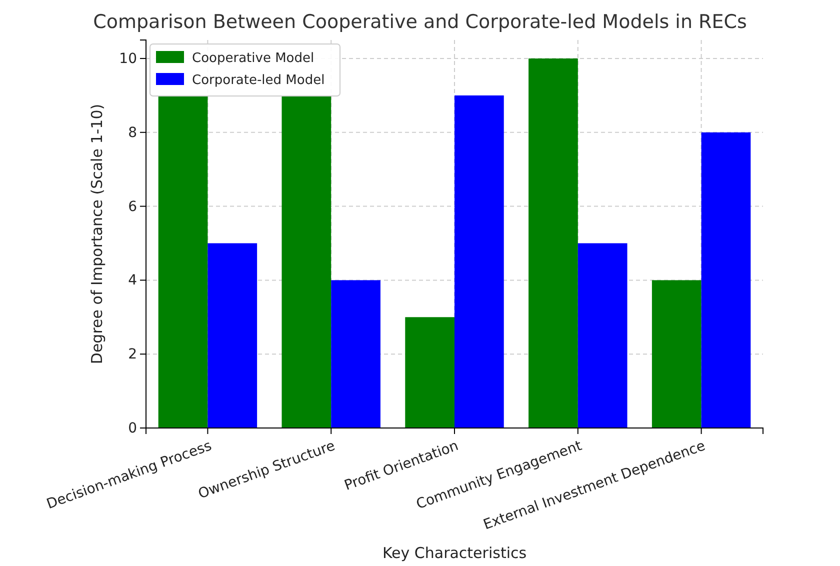 The height and width of the screenshot is (566, 840). What do you see at coordinates (133, 206) in the screenshot?
I see `y-tick-label: 6` at bounding box center [133, 206].